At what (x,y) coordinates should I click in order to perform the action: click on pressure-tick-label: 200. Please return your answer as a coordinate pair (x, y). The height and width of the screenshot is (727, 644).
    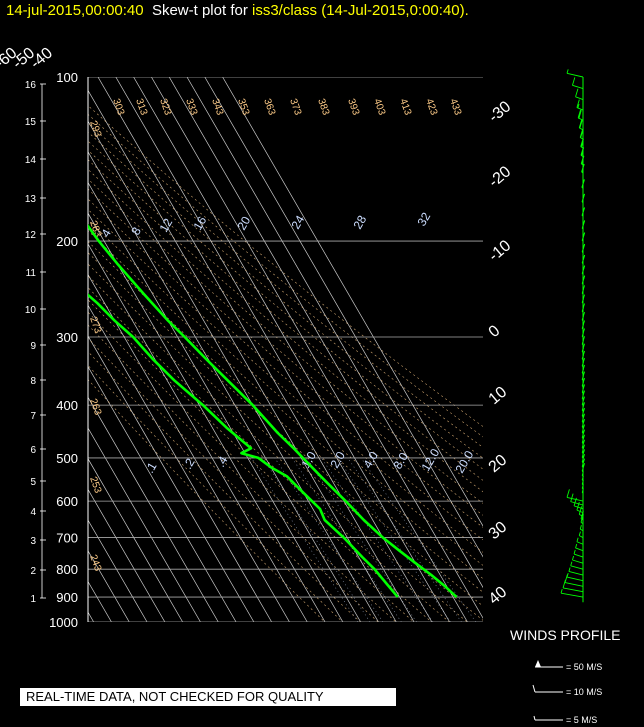
    Looking at the image, I should click on (67, 241).